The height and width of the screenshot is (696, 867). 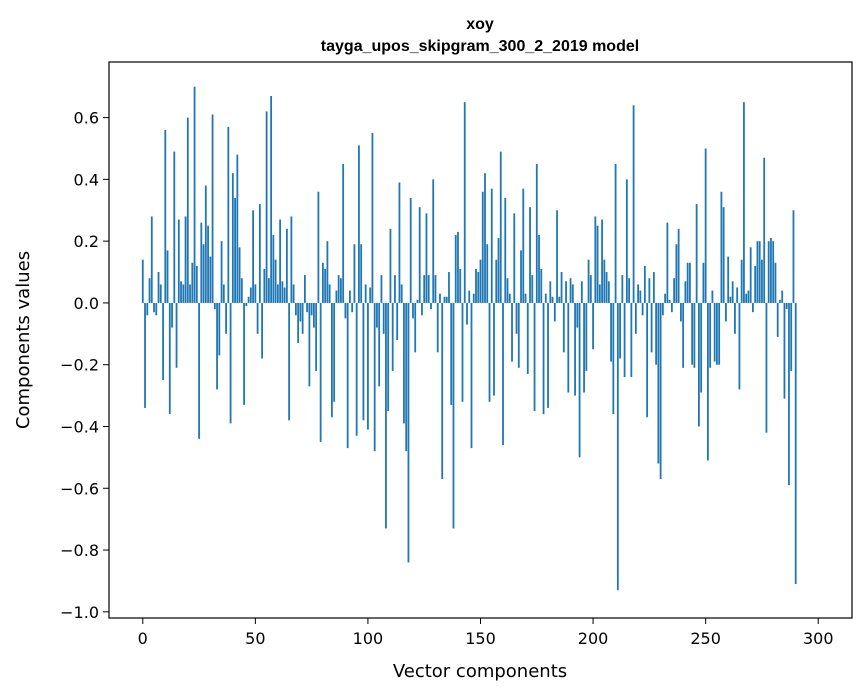 I want to click on x-axis: 0 50 100 150 200 250 300, so click(x=486, y=633).